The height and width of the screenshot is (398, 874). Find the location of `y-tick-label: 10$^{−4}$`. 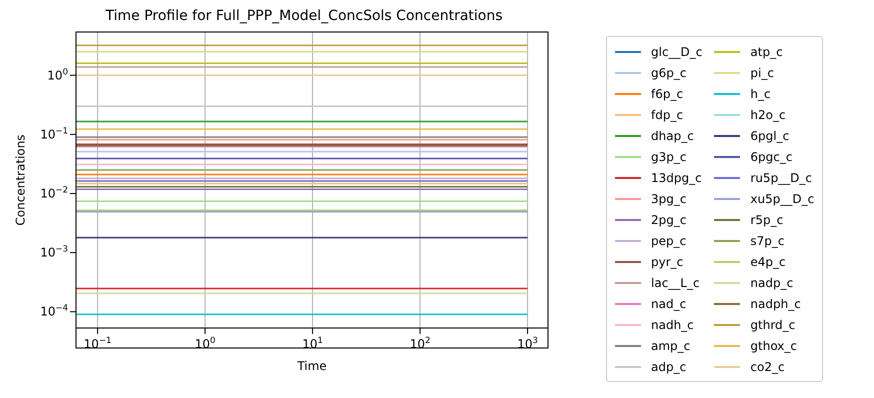

y-tick-label: 10$^{−4}$ is located at coordinates (54, 311).